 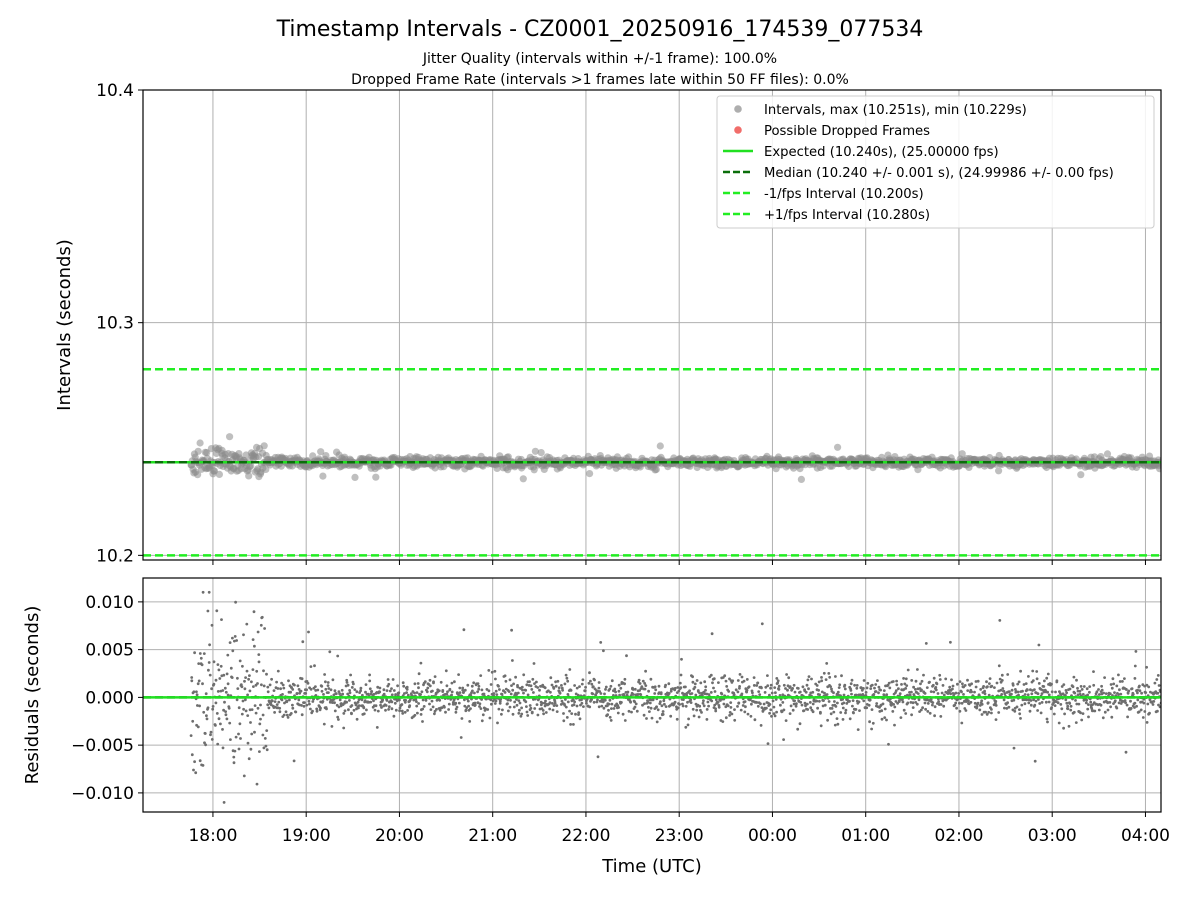 What do you see at coordinates (102, 746) in the screenshot?
I see `y-tick-label: −0.005` at bounding box center [102, 746].